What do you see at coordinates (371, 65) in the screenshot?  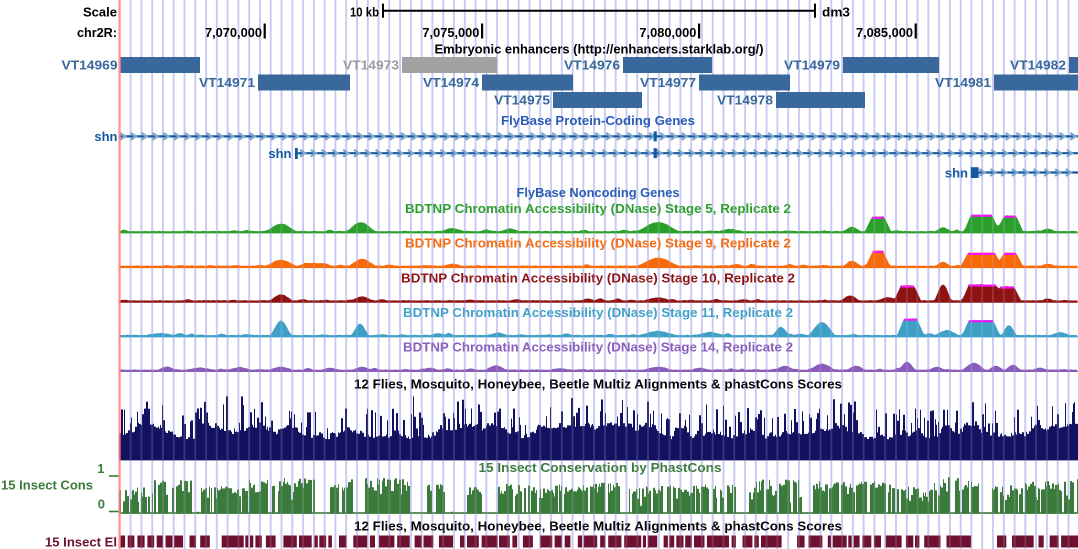 I see `svg-text: VT14973` at bounding box center [371, 65].